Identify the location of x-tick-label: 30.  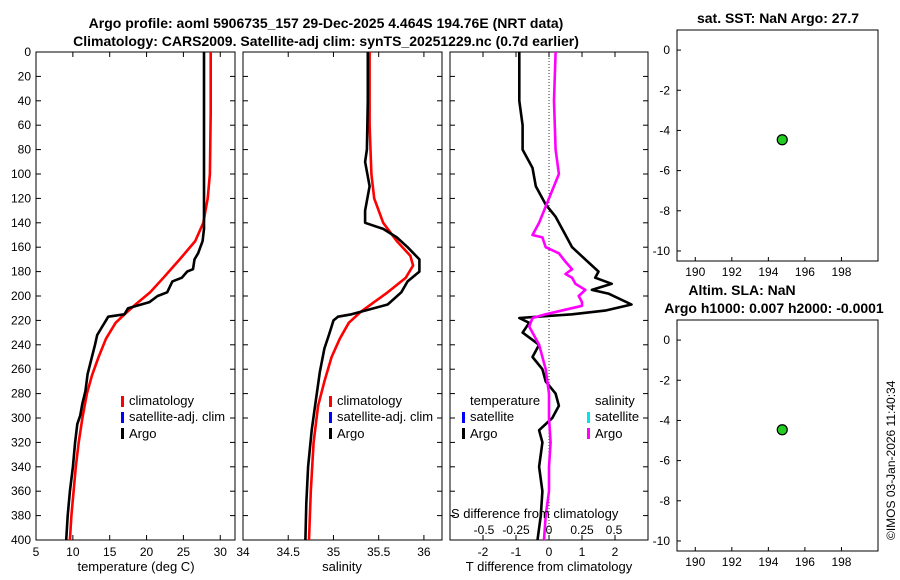
(221, 552).